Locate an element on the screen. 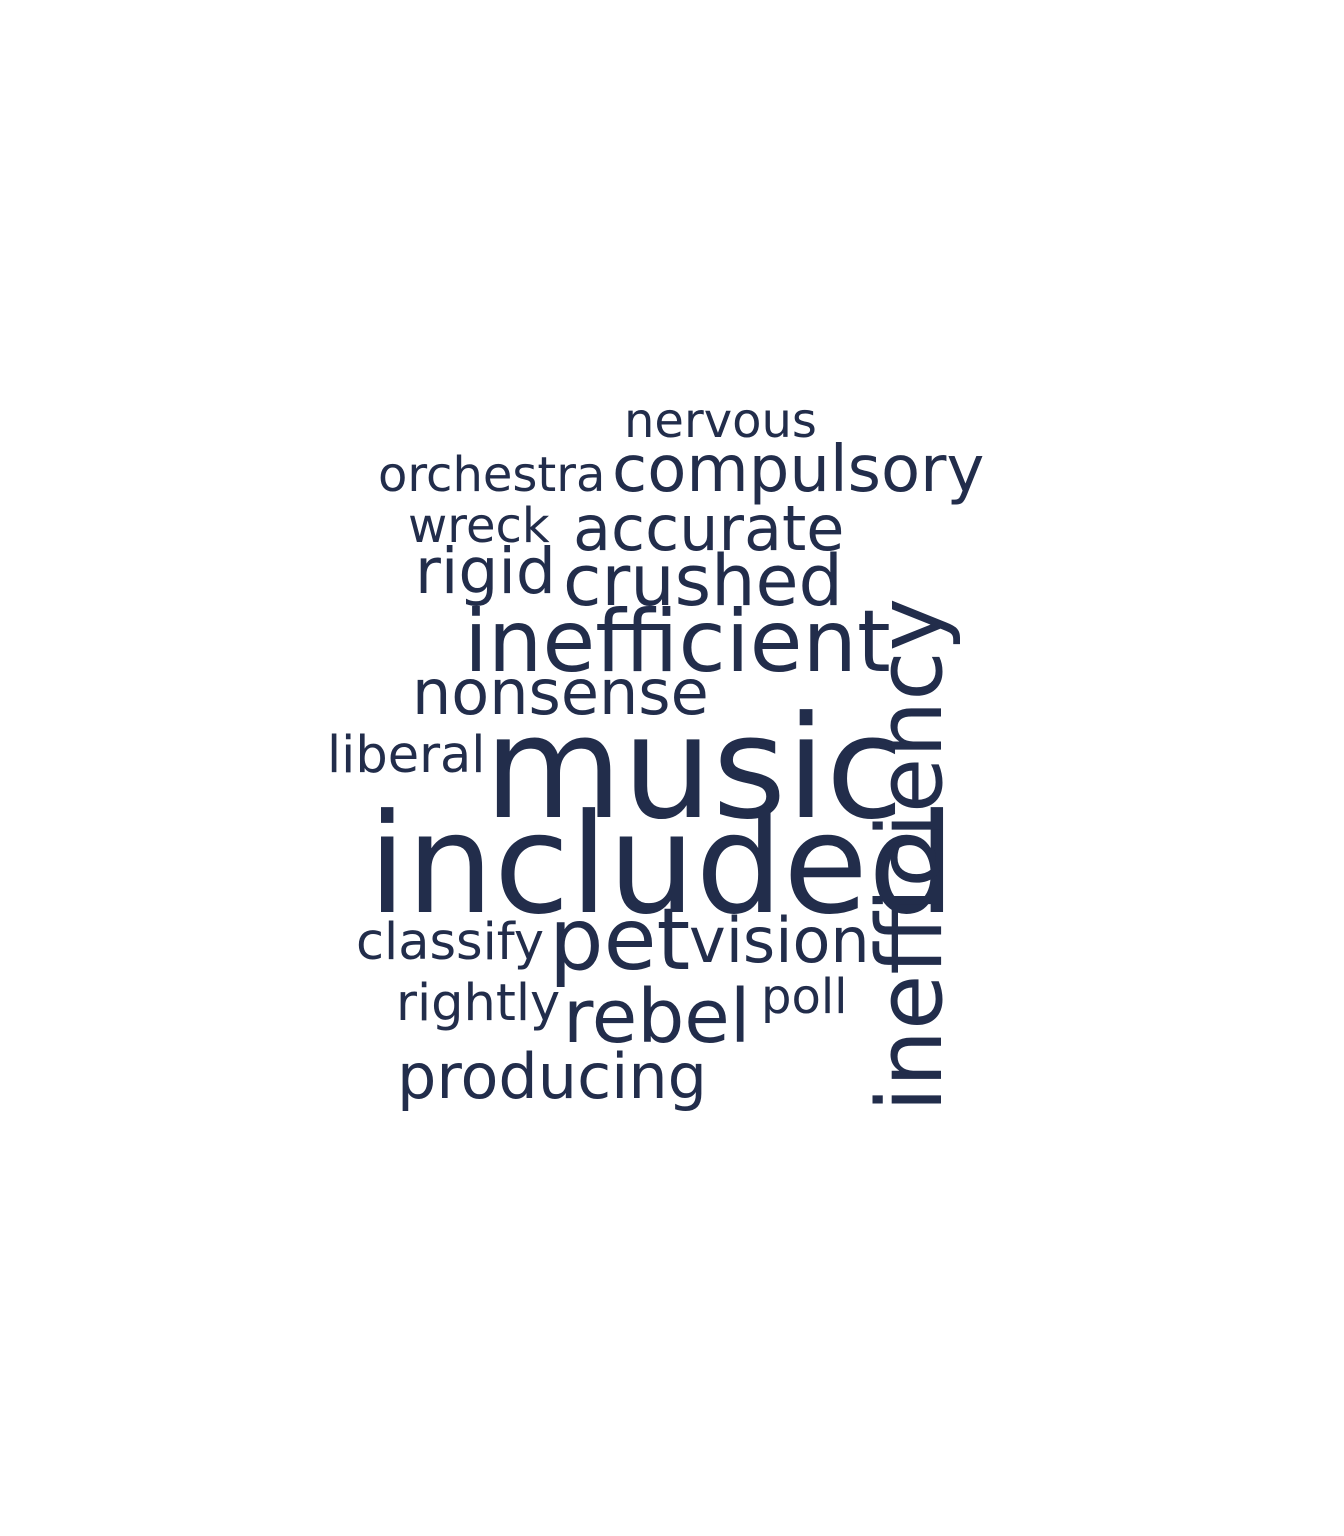  word-nervous: nervous is located at coordinates (720, 421).